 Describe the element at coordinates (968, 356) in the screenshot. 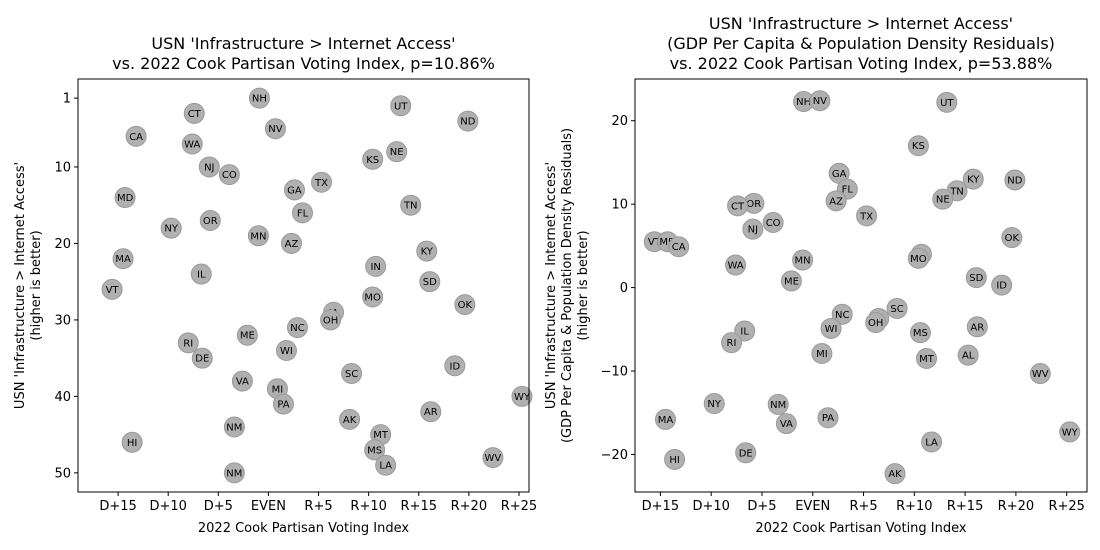

I see `point-label: AL` at that location.